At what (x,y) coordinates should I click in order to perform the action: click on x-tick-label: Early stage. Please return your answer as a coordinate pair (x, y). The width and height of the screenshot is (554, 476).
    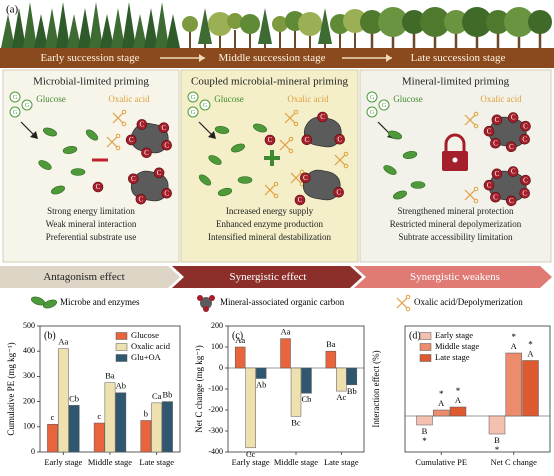
    Looking at the image, I should click on (63, 462).